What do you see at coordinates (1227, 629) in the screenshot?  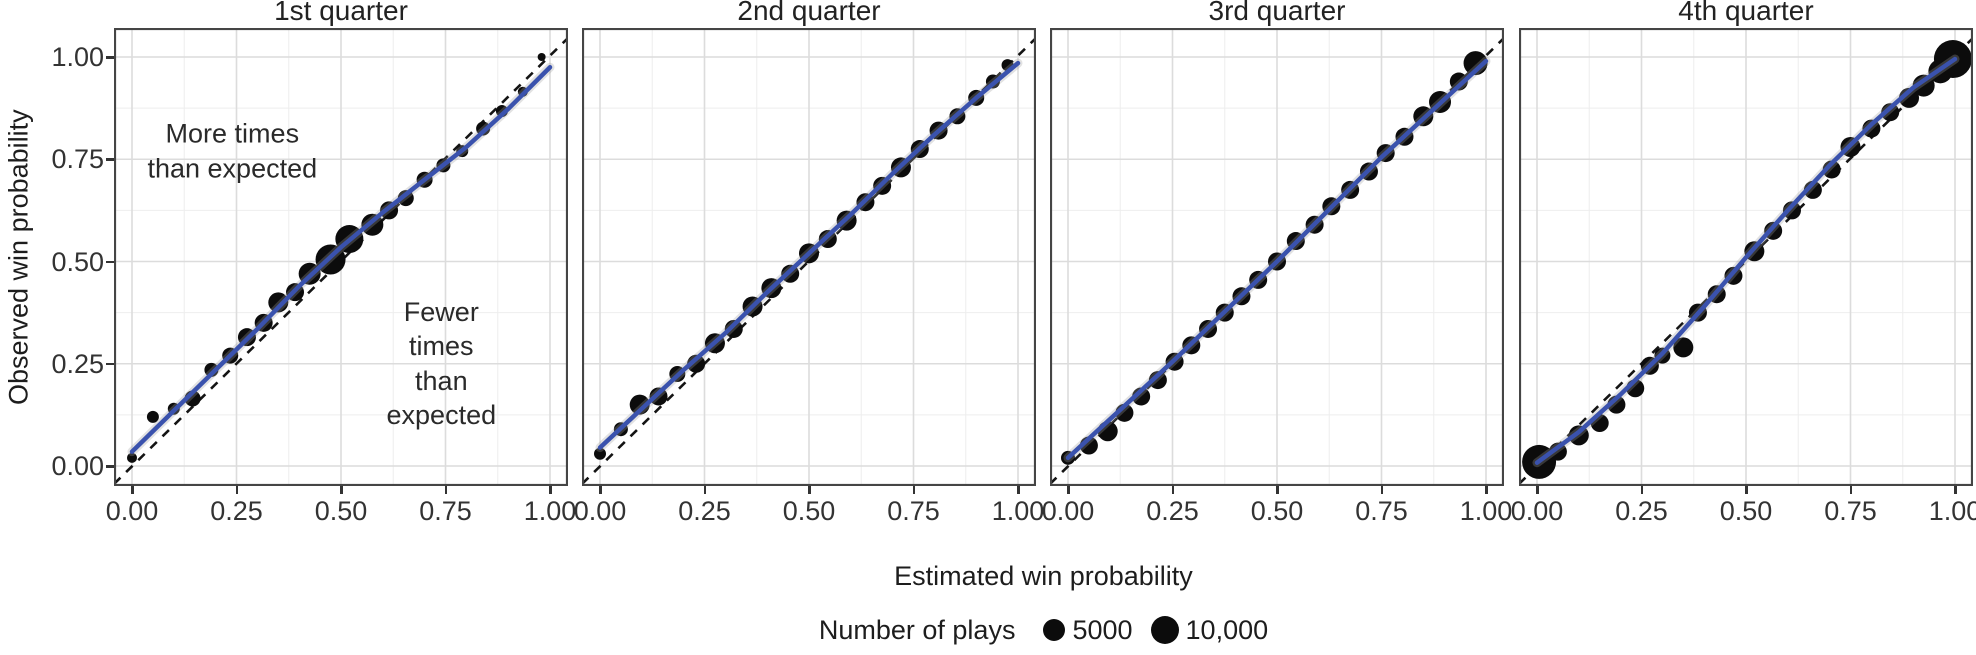 I see `legend-item-label: 10,000` at bounding box center [1227, 629].